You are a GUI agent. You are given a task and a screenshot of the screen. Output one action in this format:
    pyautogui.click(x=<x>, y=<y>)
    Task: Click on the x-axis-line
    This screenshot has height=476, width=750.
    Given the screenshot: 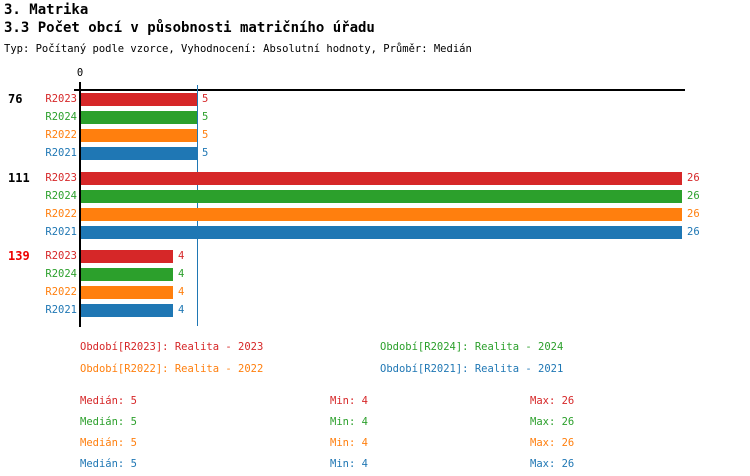 What is the action you would take?
    pyautogui.click(x=379, y=90)
    